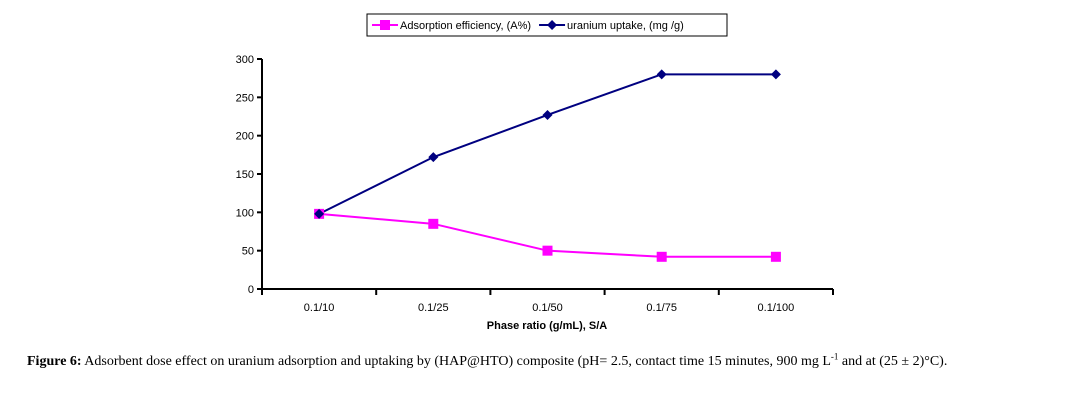  Describe the element at coordinates (625, 26) in the screenshot. I see `legend-label-1: uranium uptake, (mg /g)` at that location.